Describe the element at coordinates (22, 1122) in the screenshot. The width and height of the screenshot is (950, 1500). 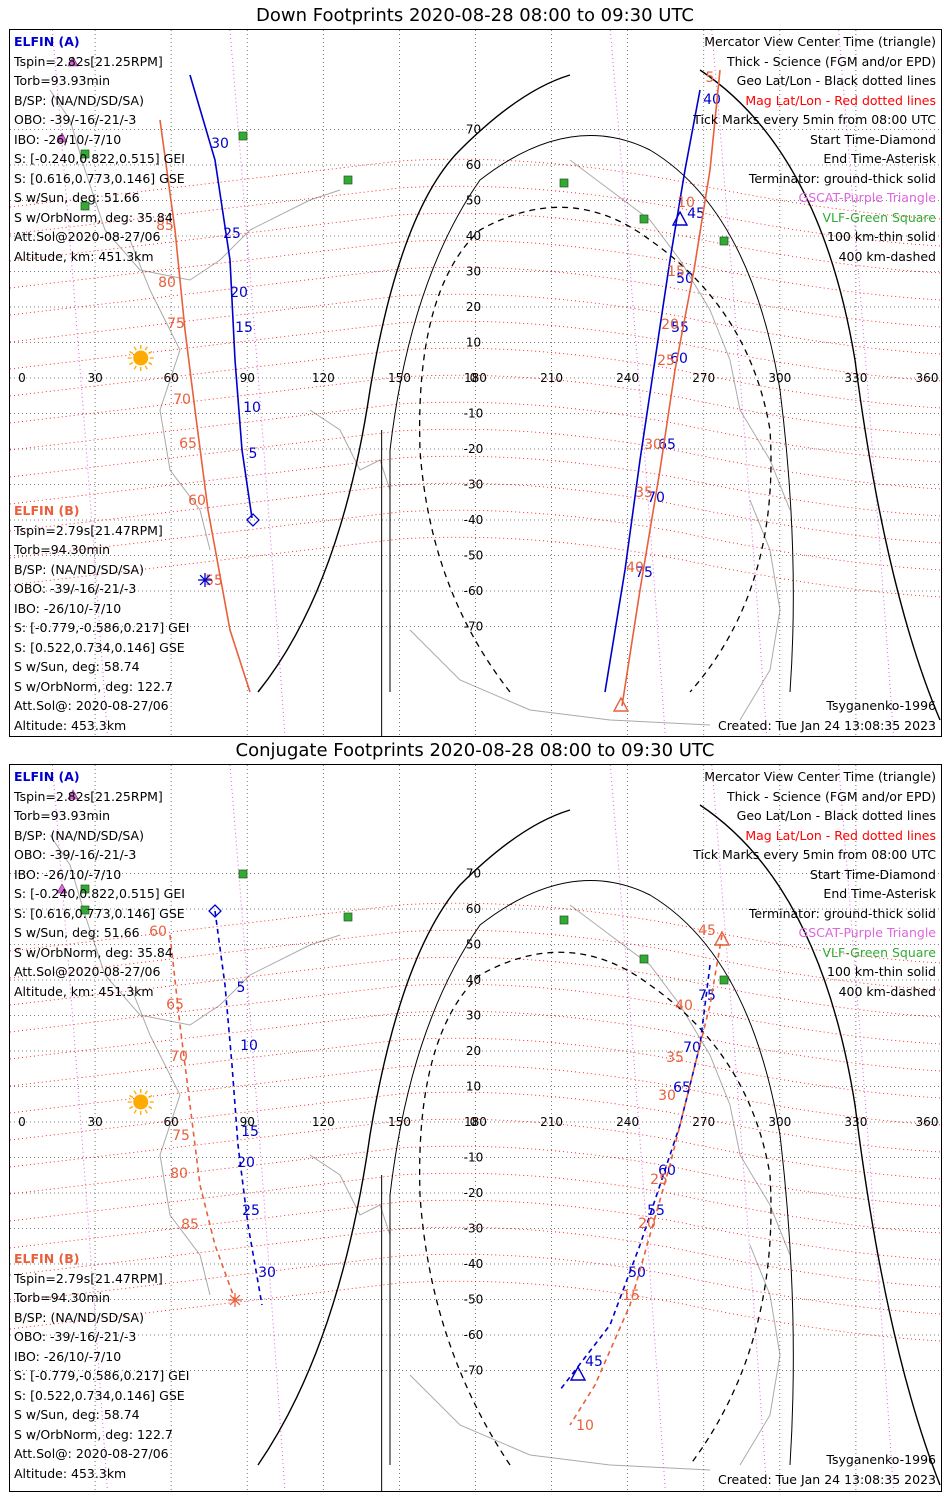
I see `lon-tick-label: 0` at that location.